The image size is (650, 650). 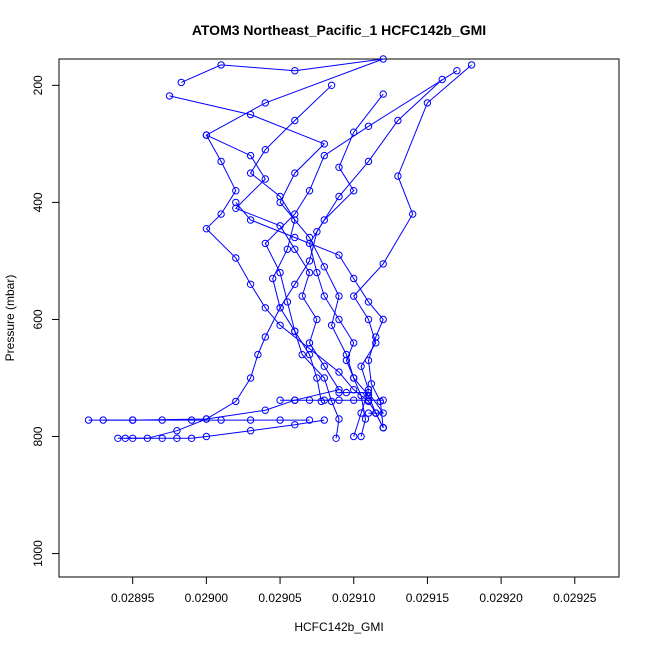 I want to click on chart-title: ATOM3 Northeast_Pacific_1 HCFC142b_GMI, so click(x=339, y=30).